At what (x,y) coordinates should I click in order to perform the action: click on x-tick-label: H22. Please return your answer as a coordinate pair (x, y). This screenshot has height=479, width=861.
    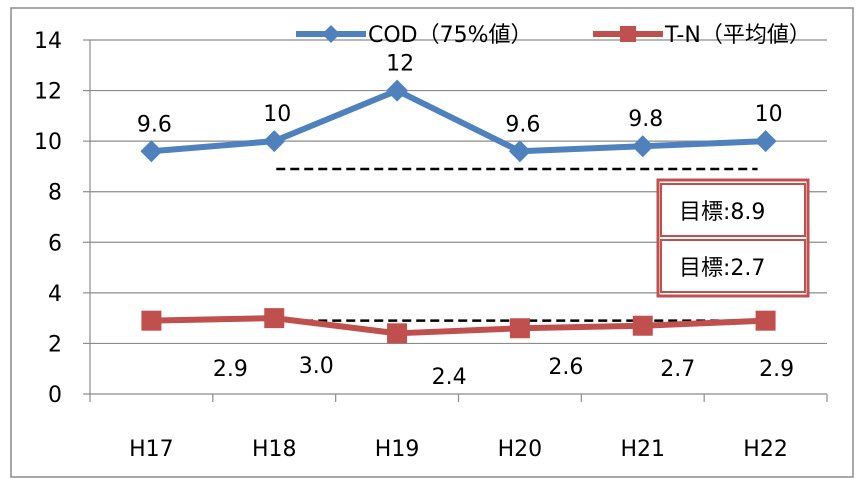
    Looking at the image, I should click on (765, 449).